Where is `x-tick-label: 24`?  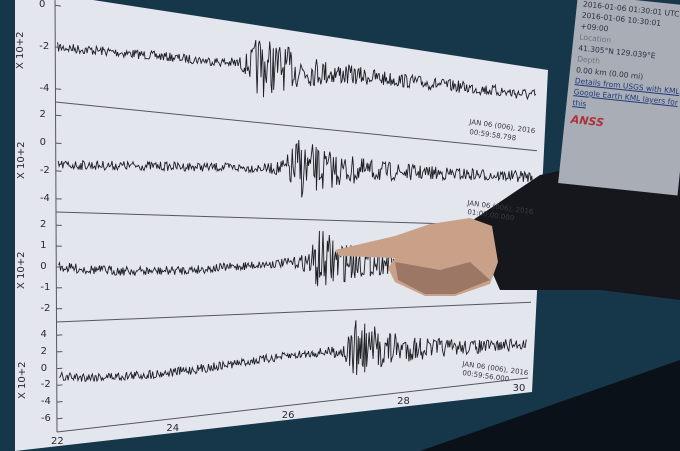 x-tick-label: 24 is located at coordinates (173, 428).